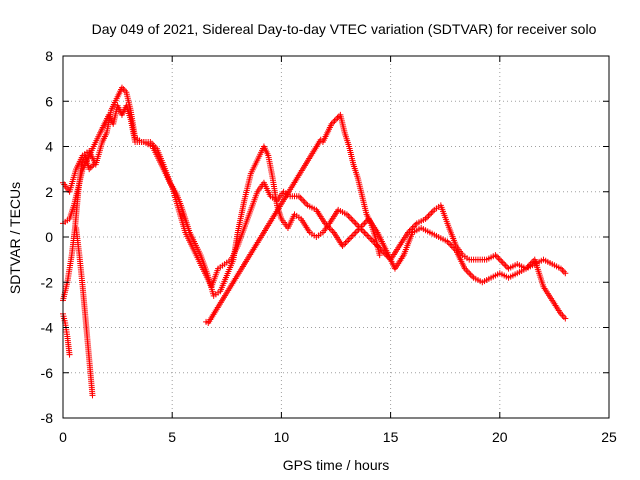  I want to click on y-tick-label: 8, so click(49, 56).